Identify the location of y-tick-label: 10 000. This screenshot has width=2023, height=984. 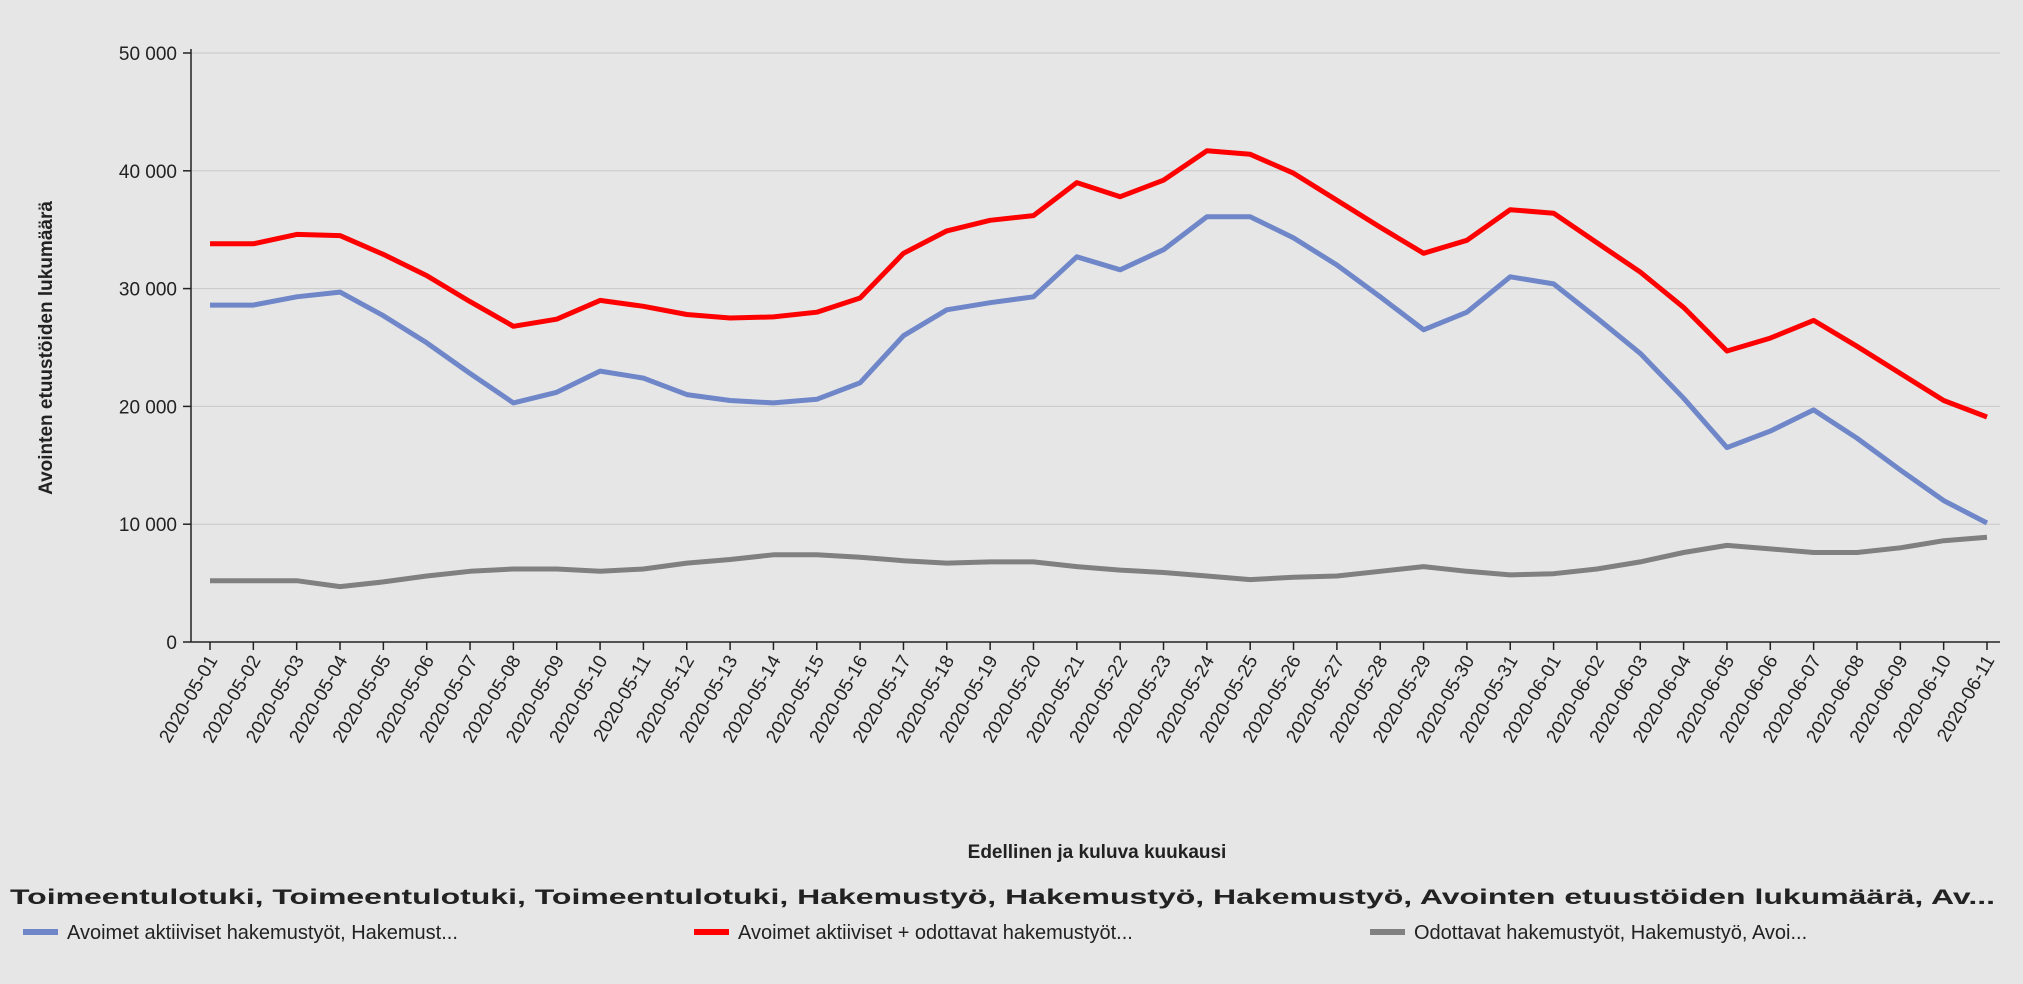
(148, 525).